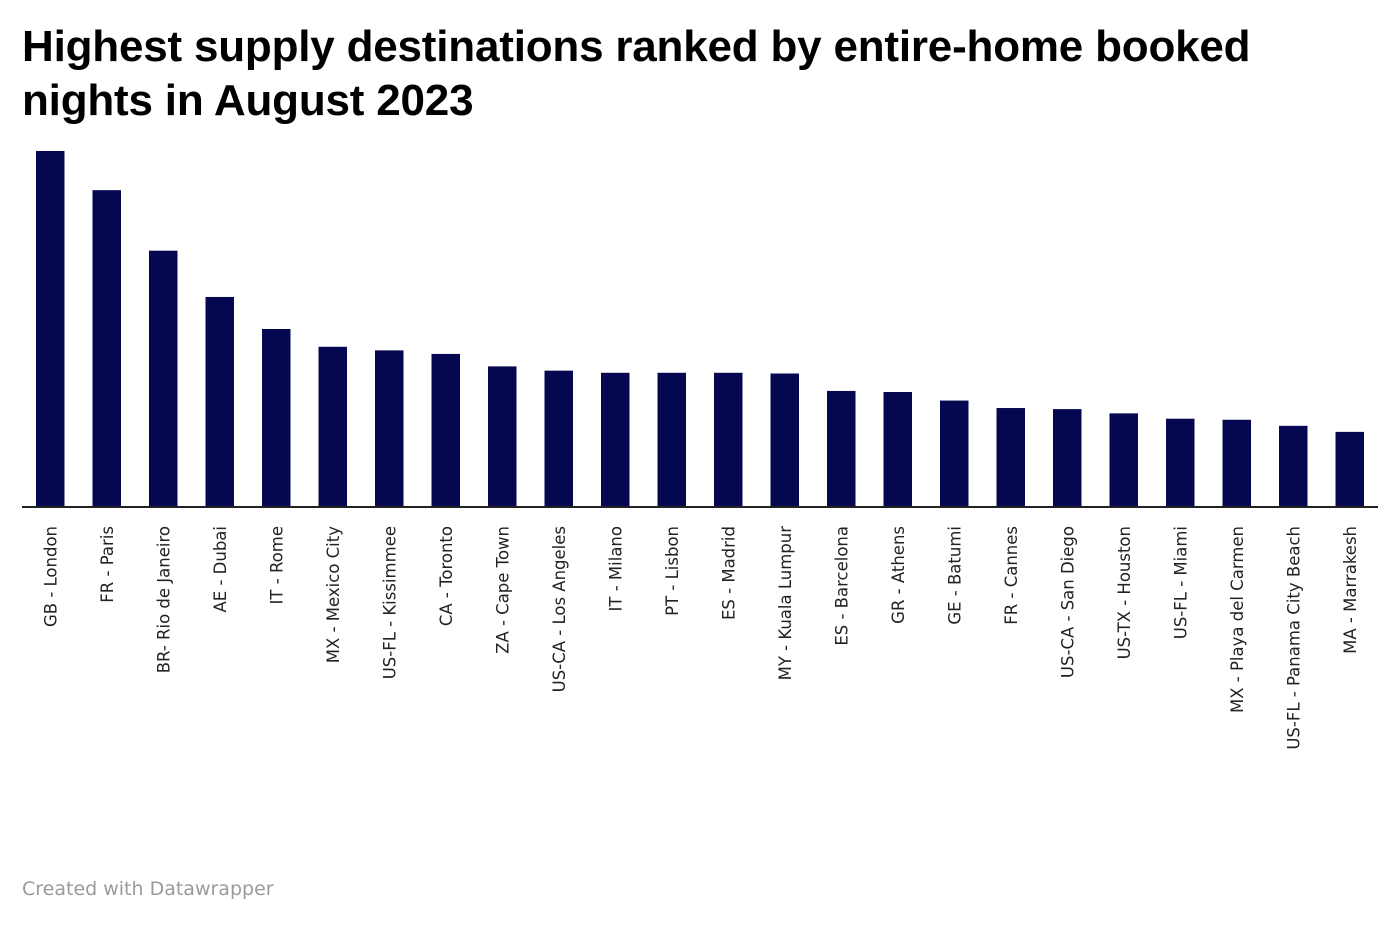  I want to click on category-label: GR - Athens, so click(898, 575).